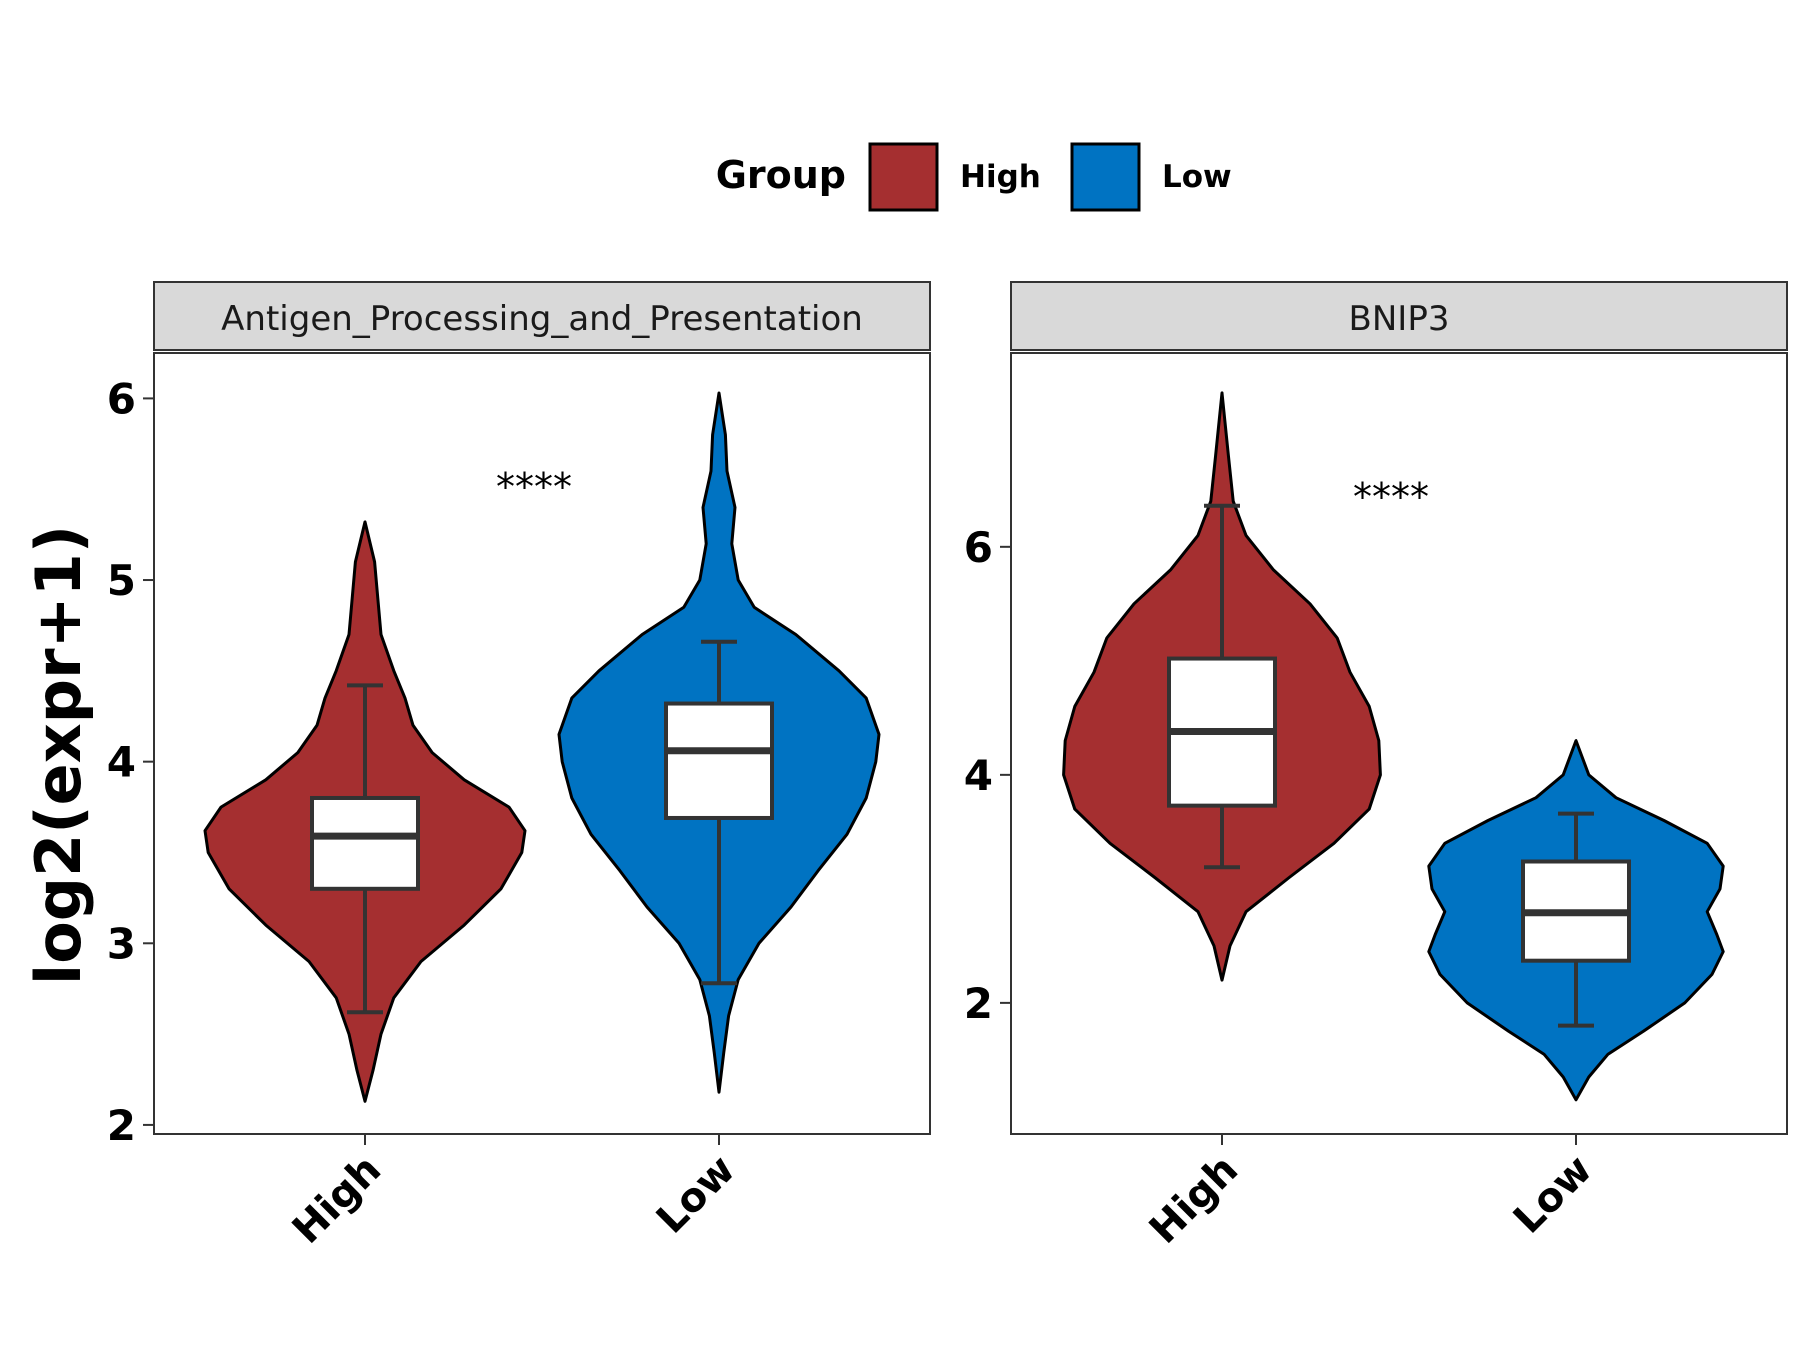 The width and height of the screenshot is (1800, 1350). What do you see at coordinates (542, 319) in the screenshot?
I see `panel-title: Antigen_Processing_and_Presentation` at bounding box center [542, 319].